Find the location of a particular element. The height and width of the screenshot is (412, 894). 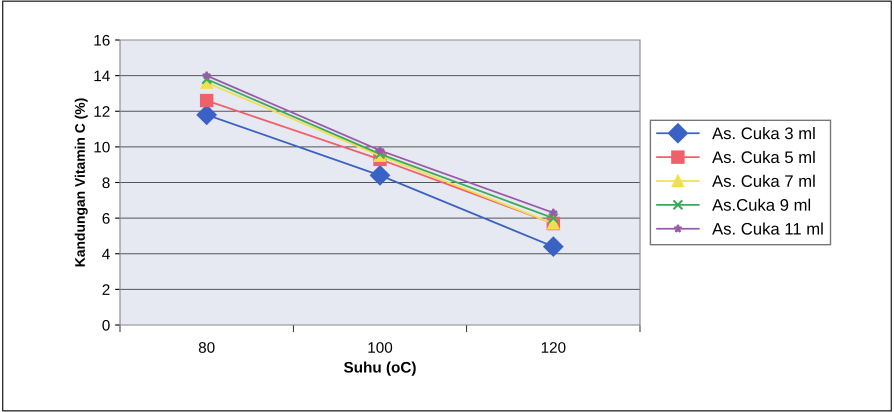

legend-label: As. Cuka 11 ml is located at coordinates (767, 228).